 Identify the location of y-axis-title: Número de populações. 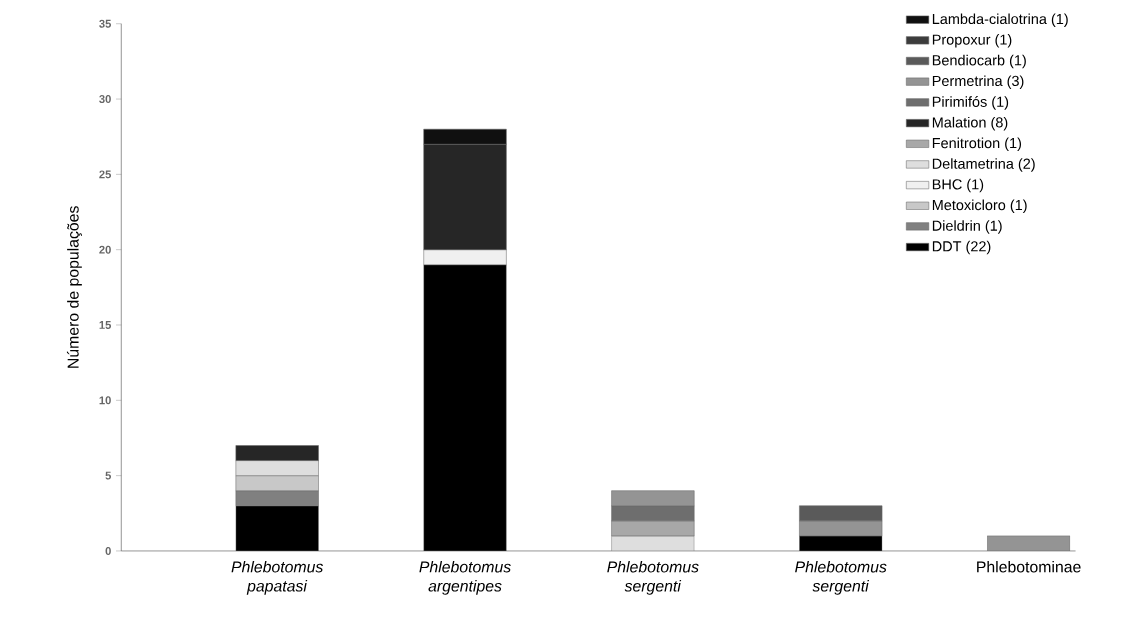
(74, 287).